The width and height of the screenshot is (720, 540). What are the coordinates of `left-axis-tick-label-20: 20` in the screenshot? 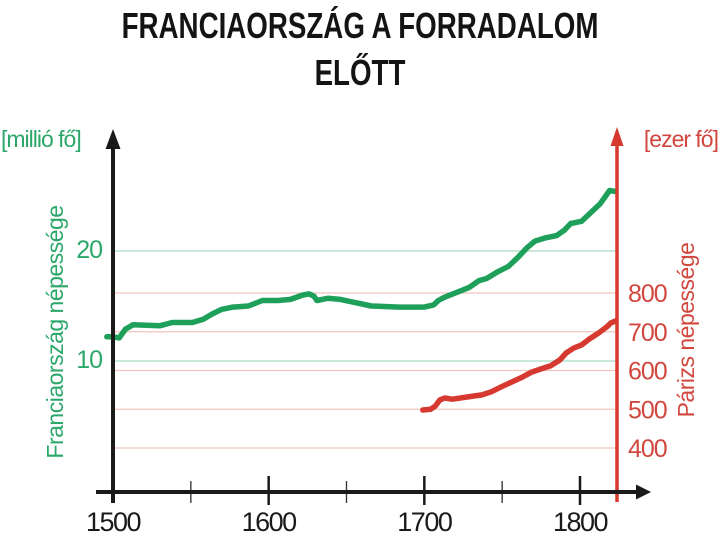 It's located at (89, 250).